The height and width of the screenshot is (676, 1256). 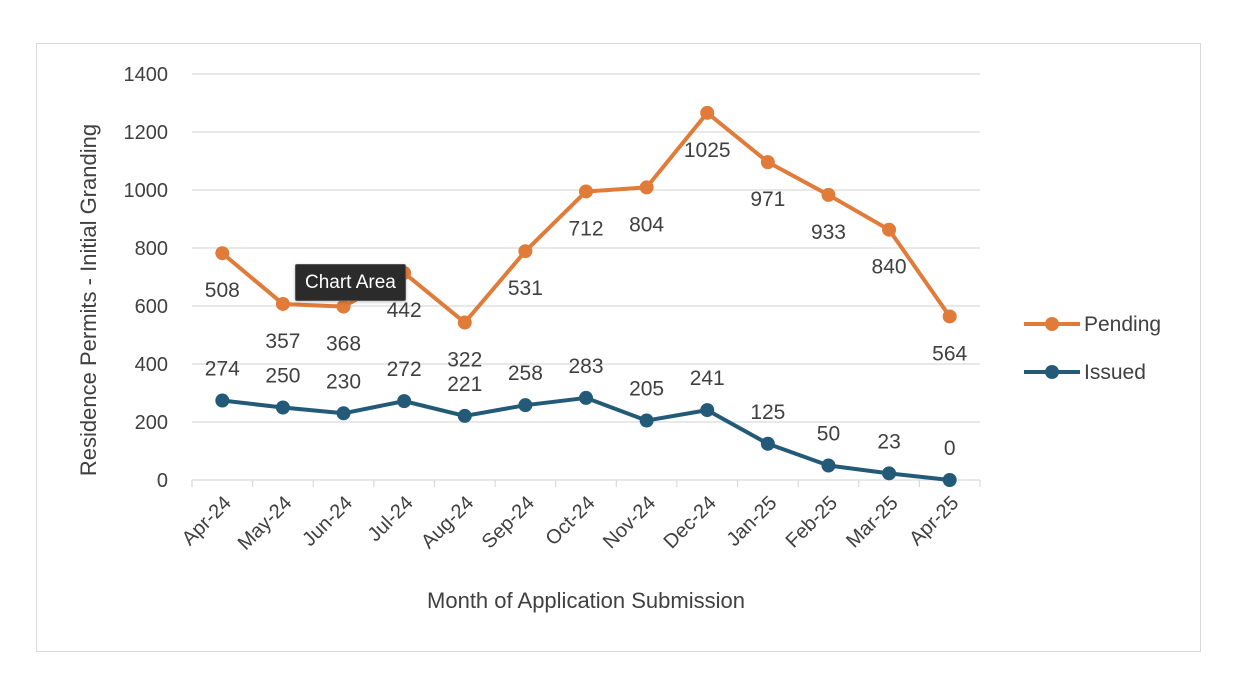 I want to click on pending-data-label: 368, so click(x=343, y=344).